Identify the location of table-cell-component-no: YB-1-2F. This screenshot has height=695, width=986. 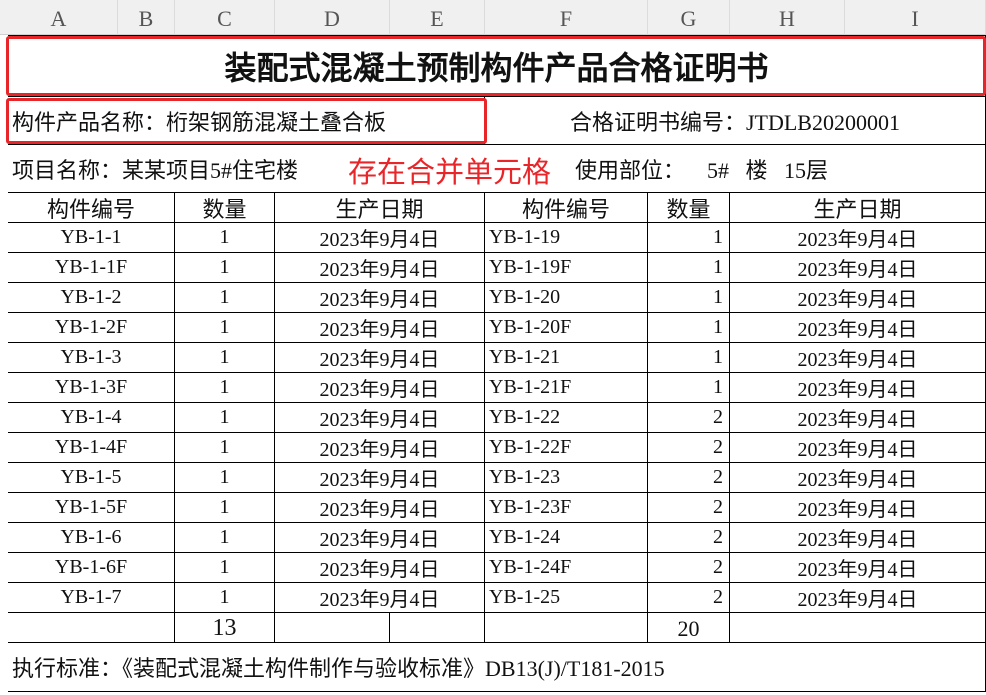
(91, 328).